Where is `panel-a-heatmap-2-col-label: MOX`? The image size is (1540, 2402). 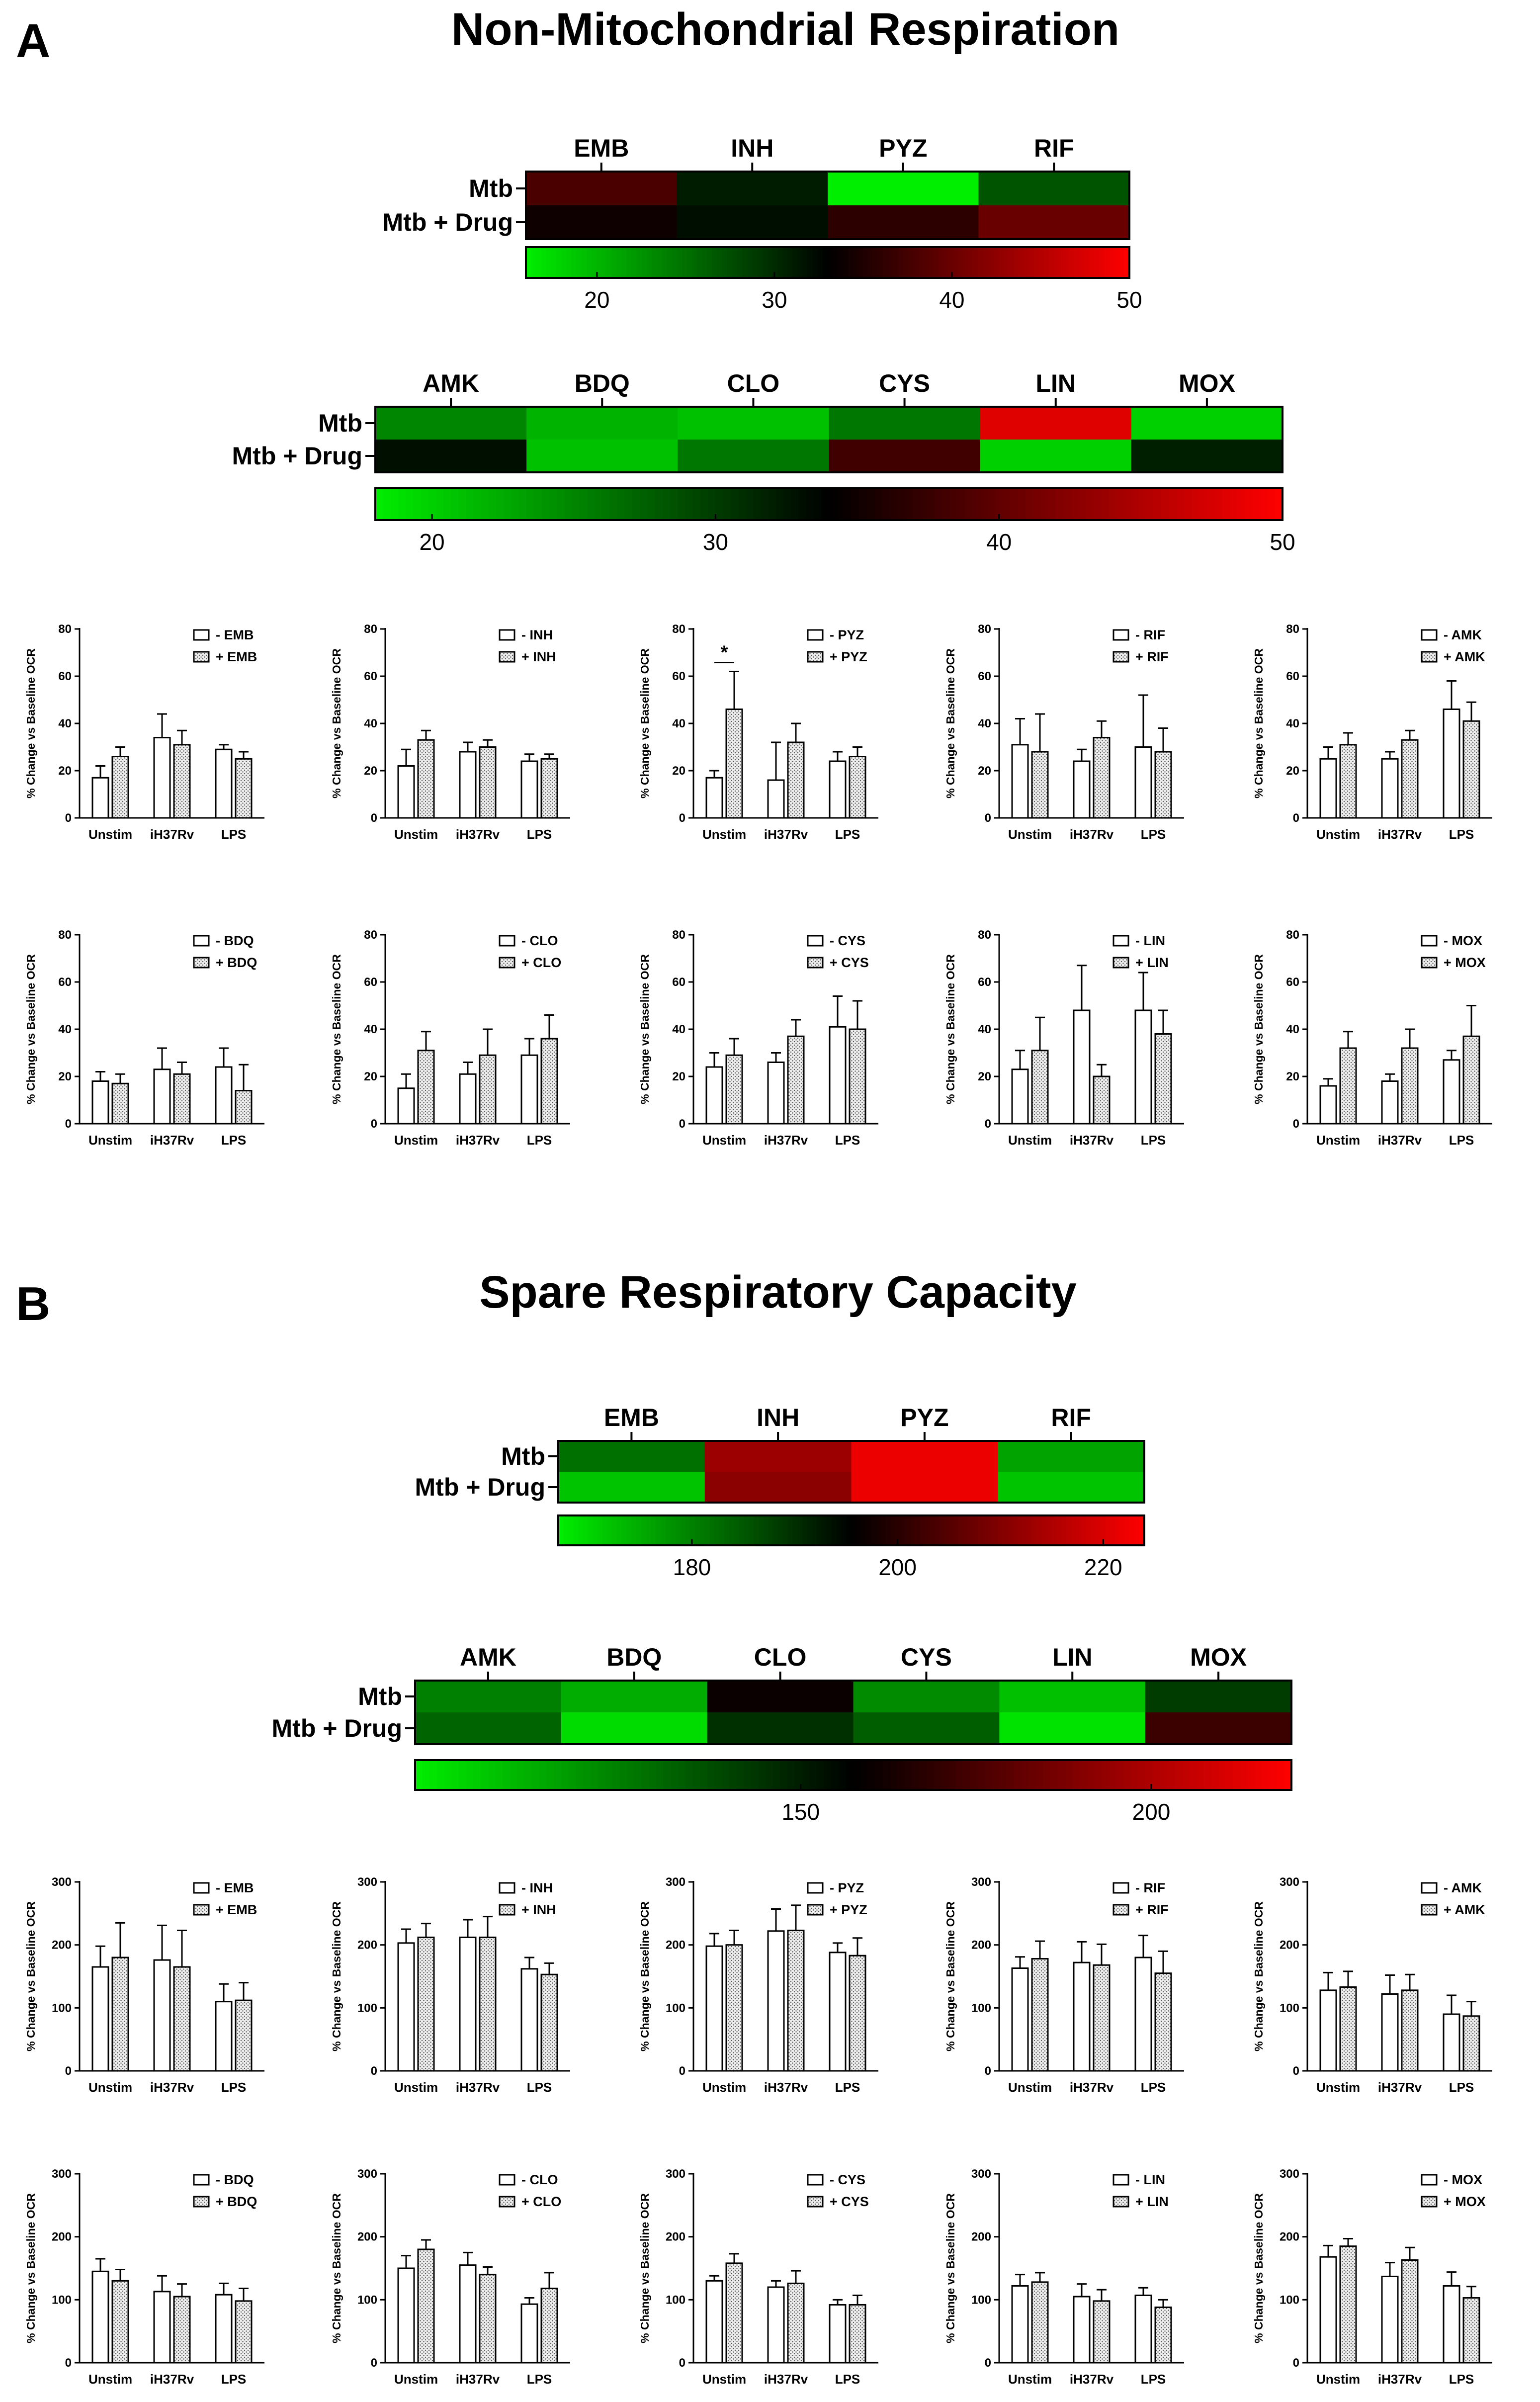 panel-a-heatmap-2-col-label: MOX is located at coordinates (1207, 383).